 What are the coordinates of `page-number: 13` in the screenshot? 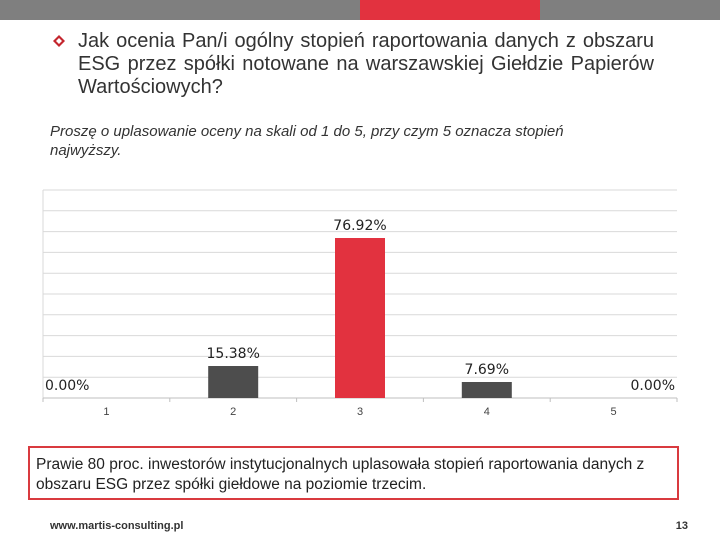 It's located at (681, 526).